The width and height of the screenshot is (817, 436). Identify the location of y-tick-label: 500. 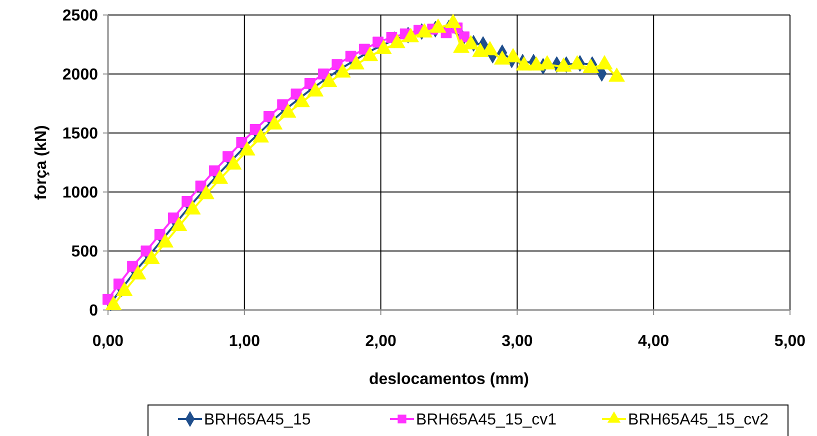
(84, 252).